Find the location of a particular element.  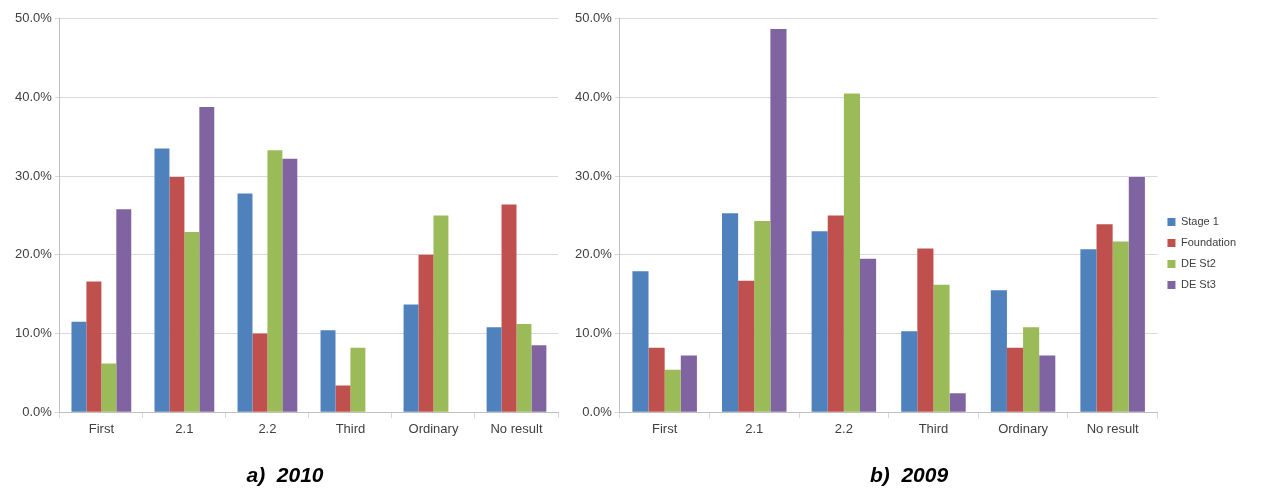

legend-label: DE St2 is located at coordinates (1198, 263).